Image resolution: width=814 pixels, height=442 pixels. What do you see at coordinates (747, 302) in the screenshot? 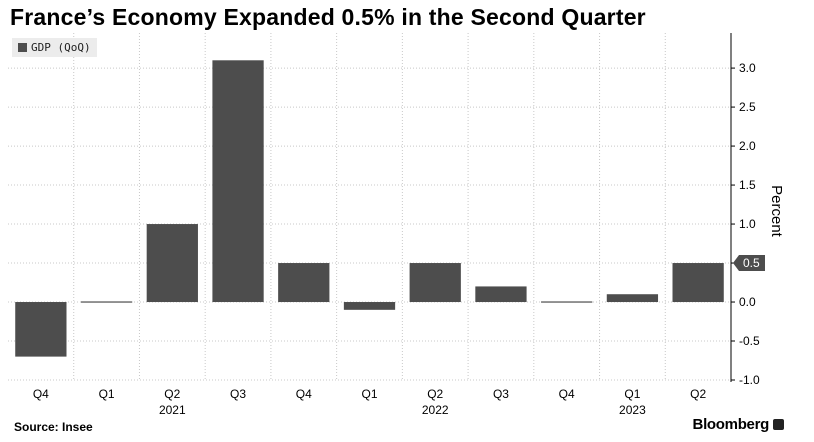
I see `y-tick-label: 0.0` at bounding box center [747, 302].